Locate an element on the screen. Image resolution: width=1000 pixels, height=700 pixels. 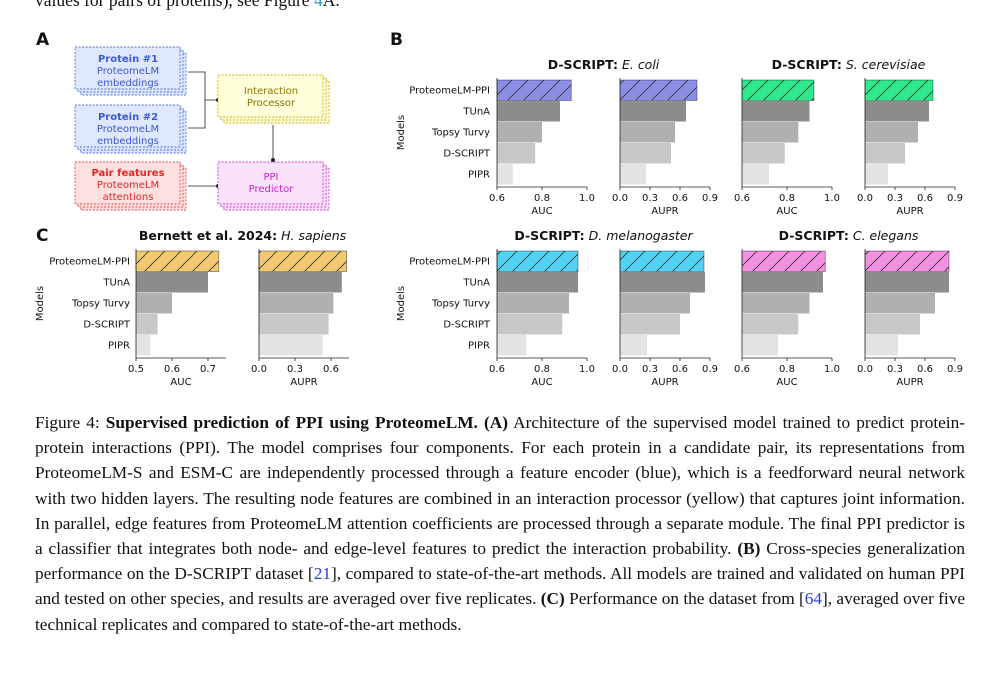
panel-label: A is located at coordinates (43, 40).